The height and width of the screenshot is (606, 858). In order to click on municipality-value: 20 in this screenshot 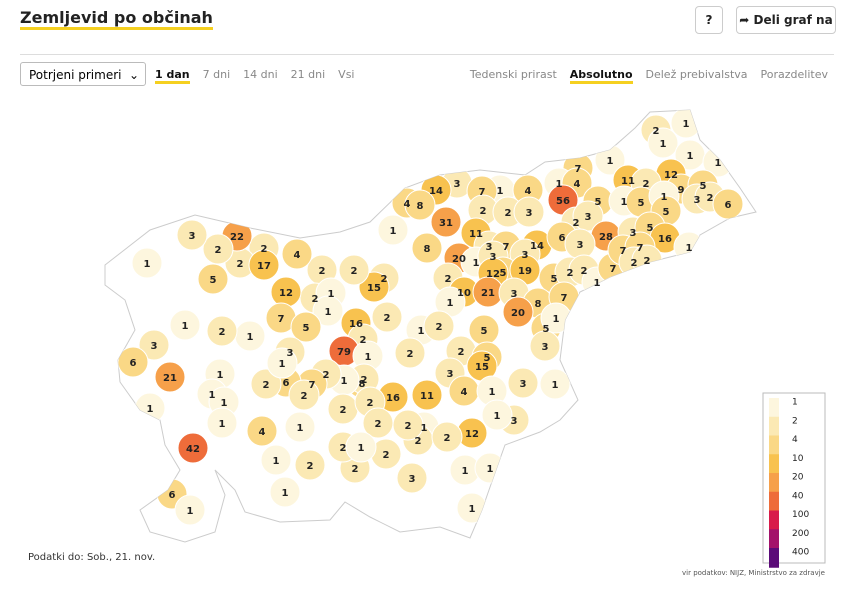, I will do `click(459, 259)`.